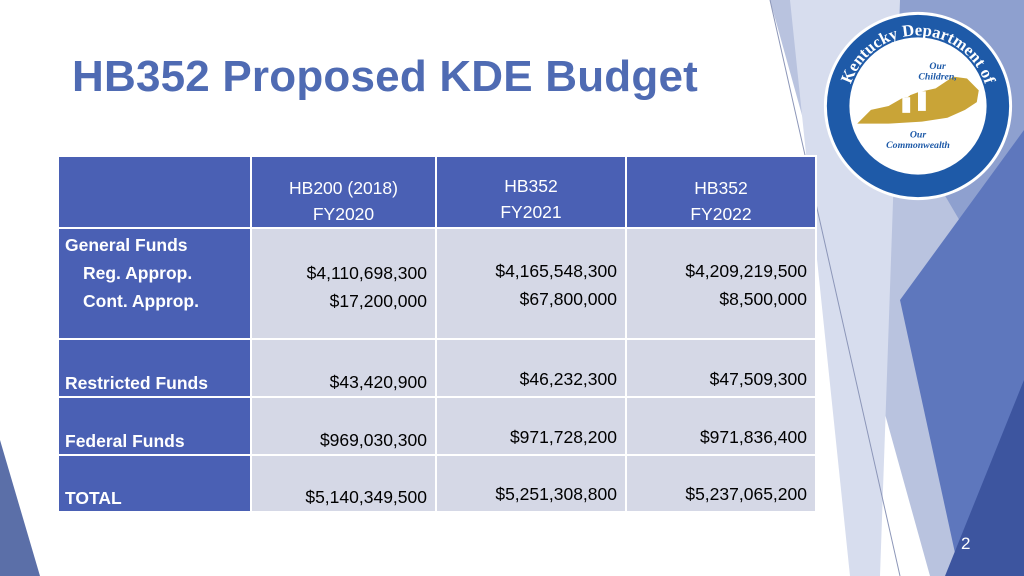  What do you see at coordinates (343, 283) in the screenshot?
I see `general-funds-fy2020: $4,110,698,300 $17,200,000` at bounding box center [343, 283].